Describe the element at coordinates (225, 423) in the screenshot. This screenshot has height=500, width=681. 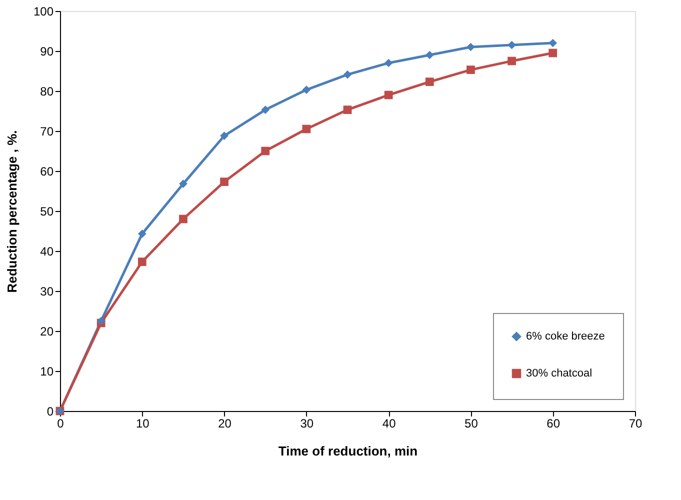
I see `x-tick-label: 20` at that location.